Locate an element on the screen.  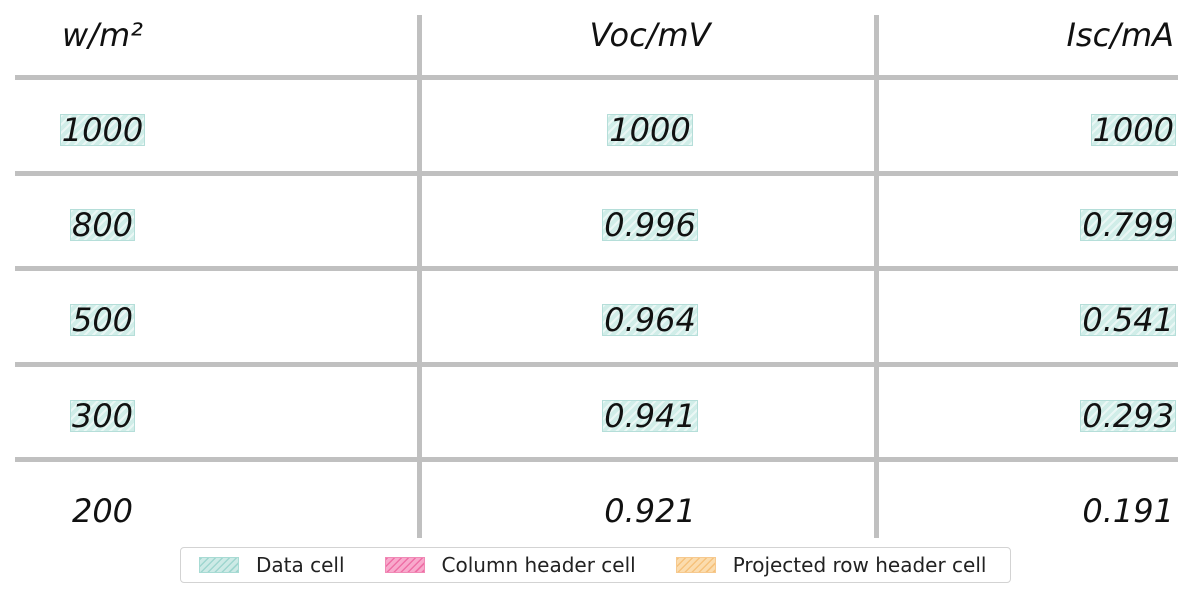
table-cell: 0.921 is located at coordinates (650, 511).